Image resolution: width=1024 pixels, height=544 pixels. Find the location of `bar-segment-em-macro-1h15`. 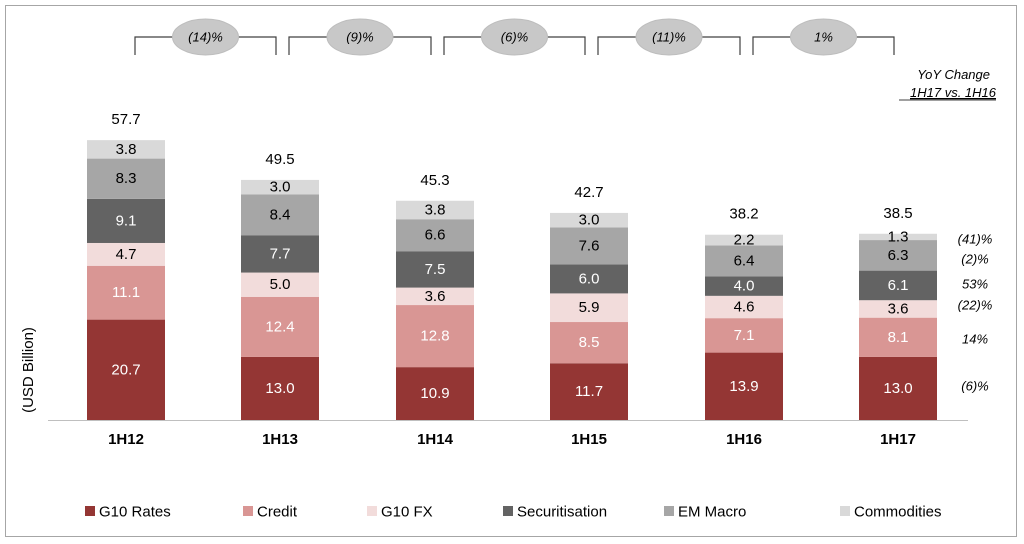

bar-segment-em-macro-1h15 is located at coordinates (589, 246).